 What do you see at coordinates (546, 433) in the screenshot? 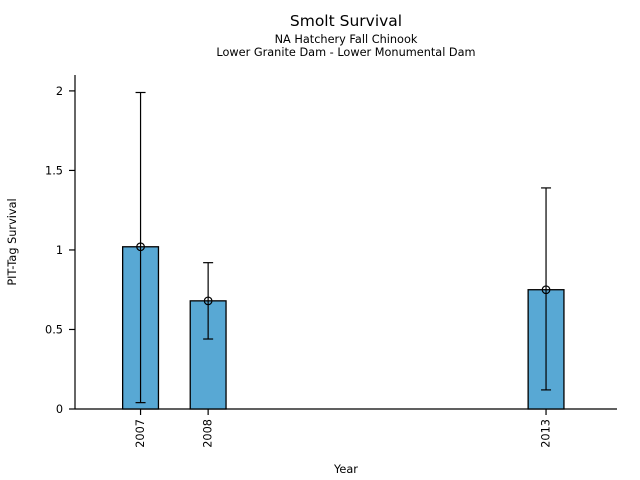
I see `x-tick-label: 2013` at bounding box center [546, 433].